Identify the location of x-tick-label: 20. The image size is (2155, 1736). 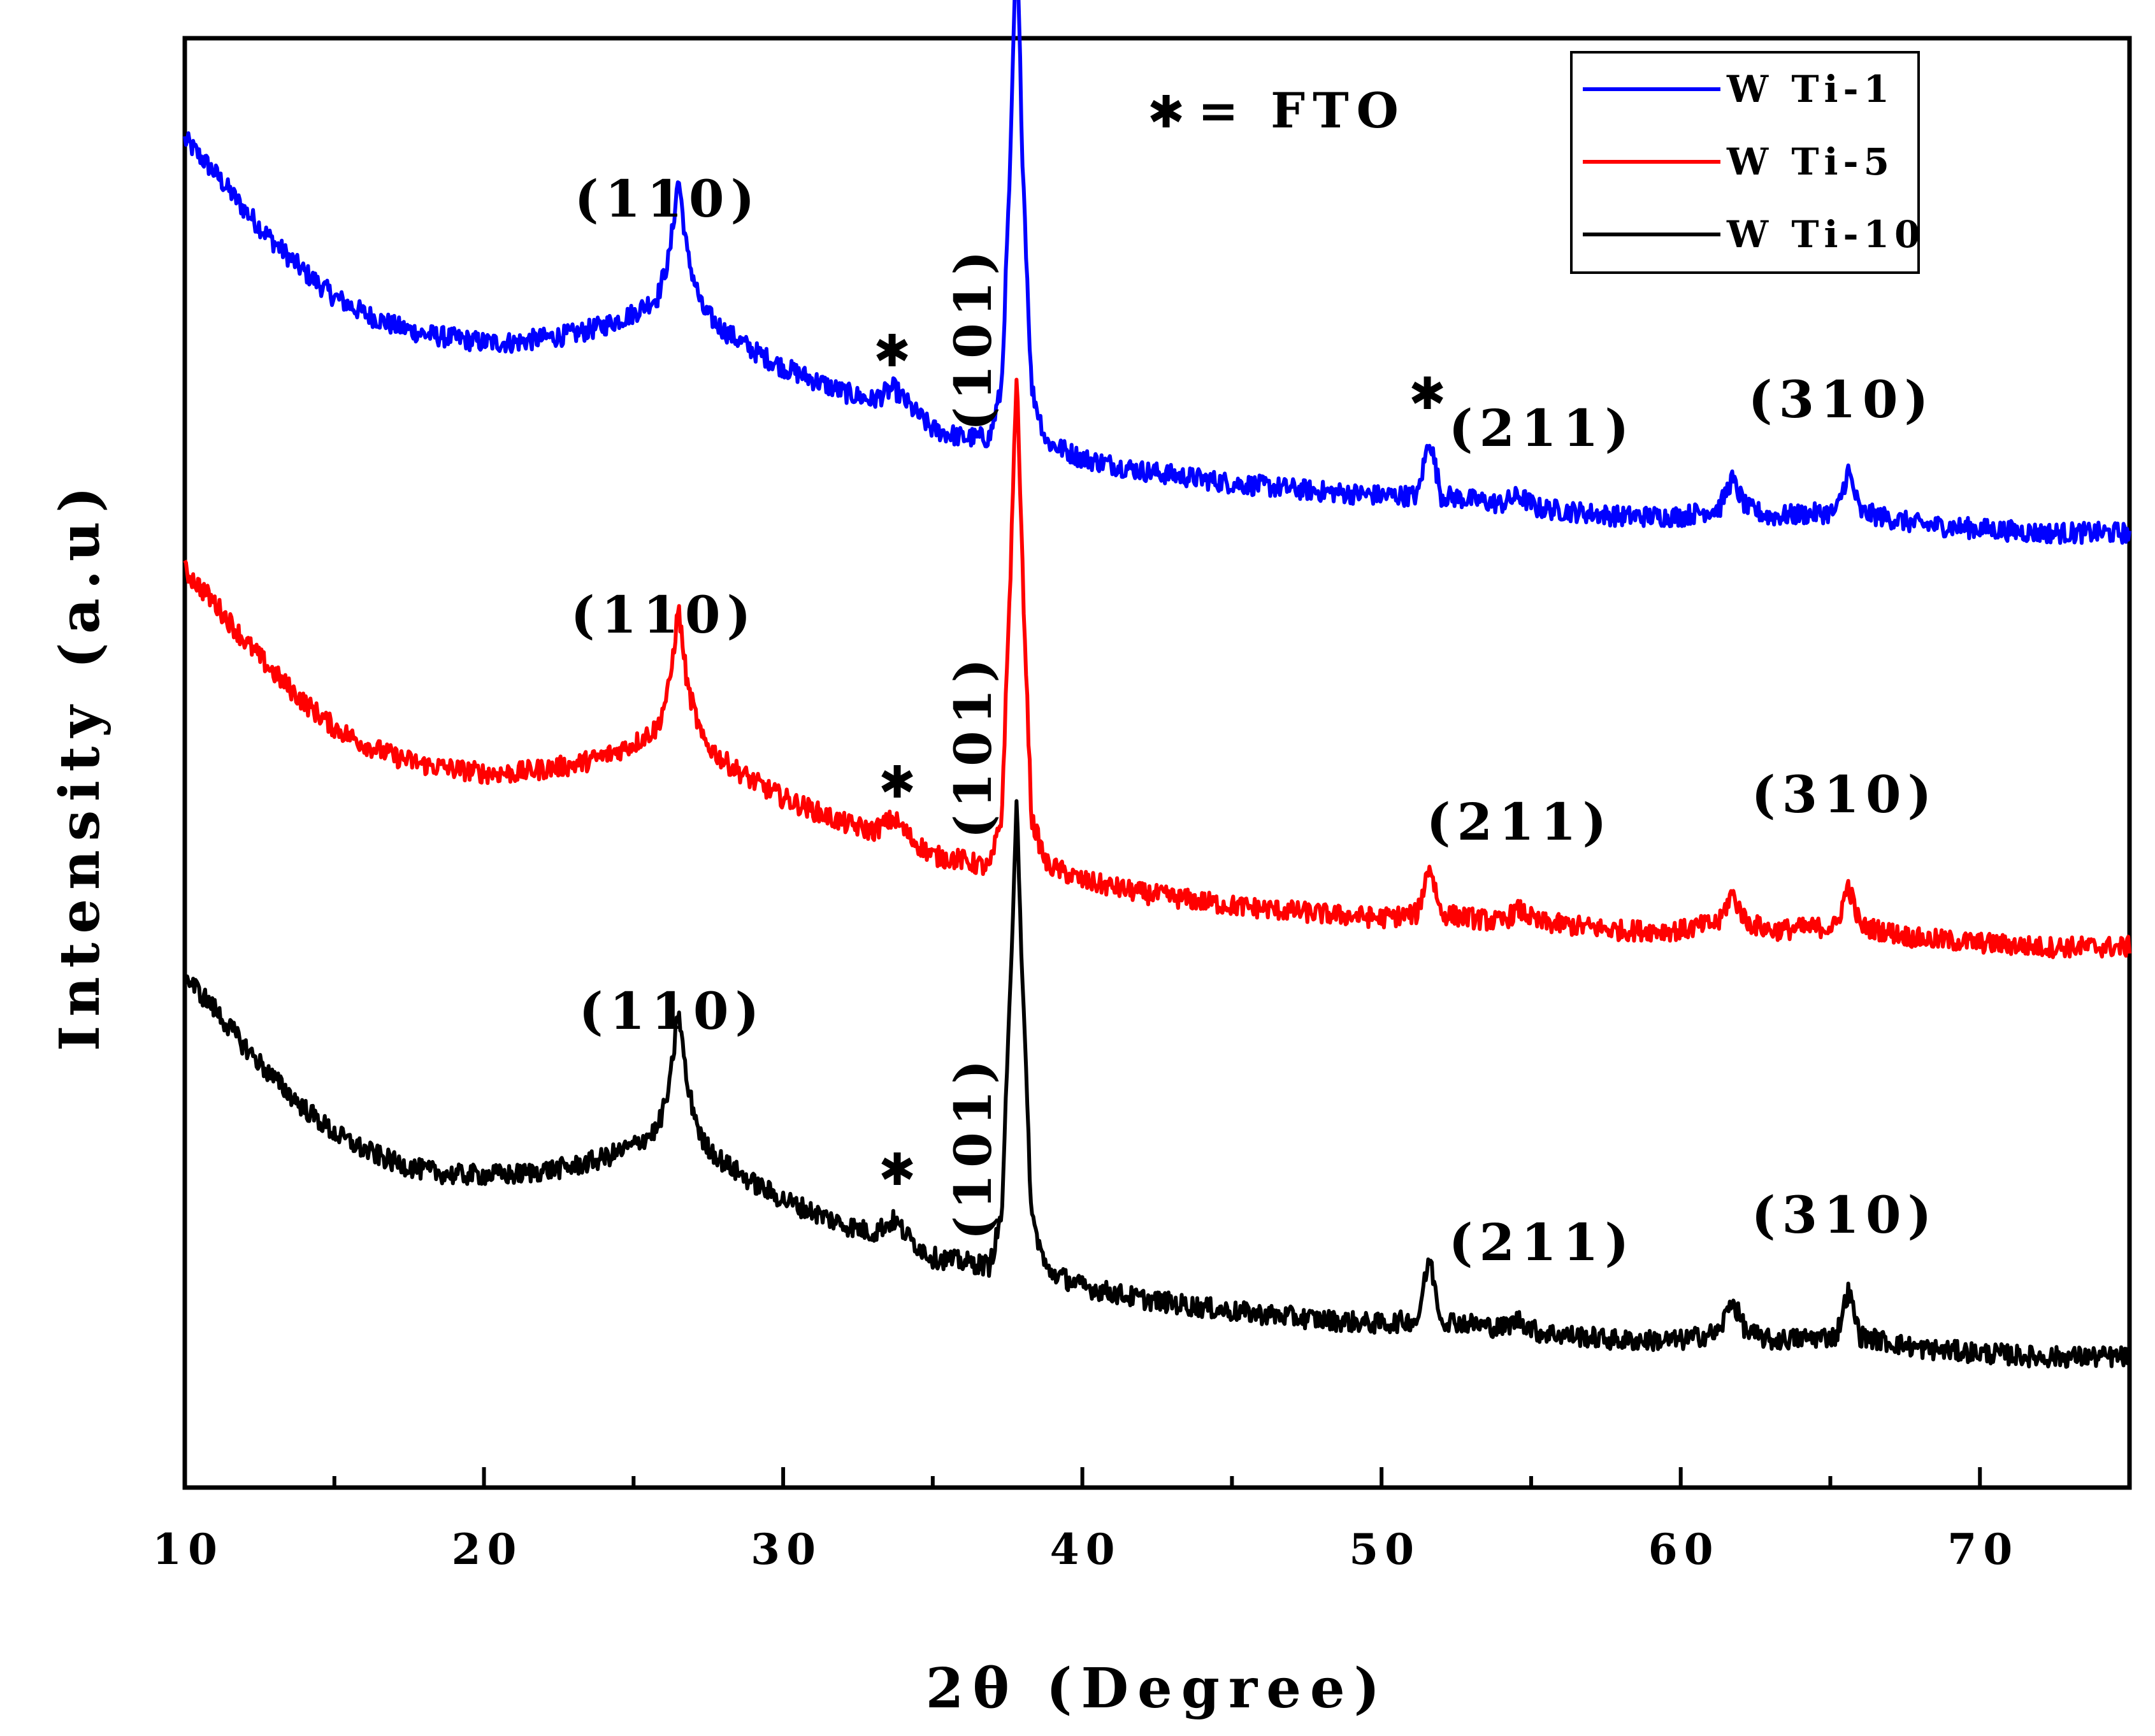
(487, 1549).